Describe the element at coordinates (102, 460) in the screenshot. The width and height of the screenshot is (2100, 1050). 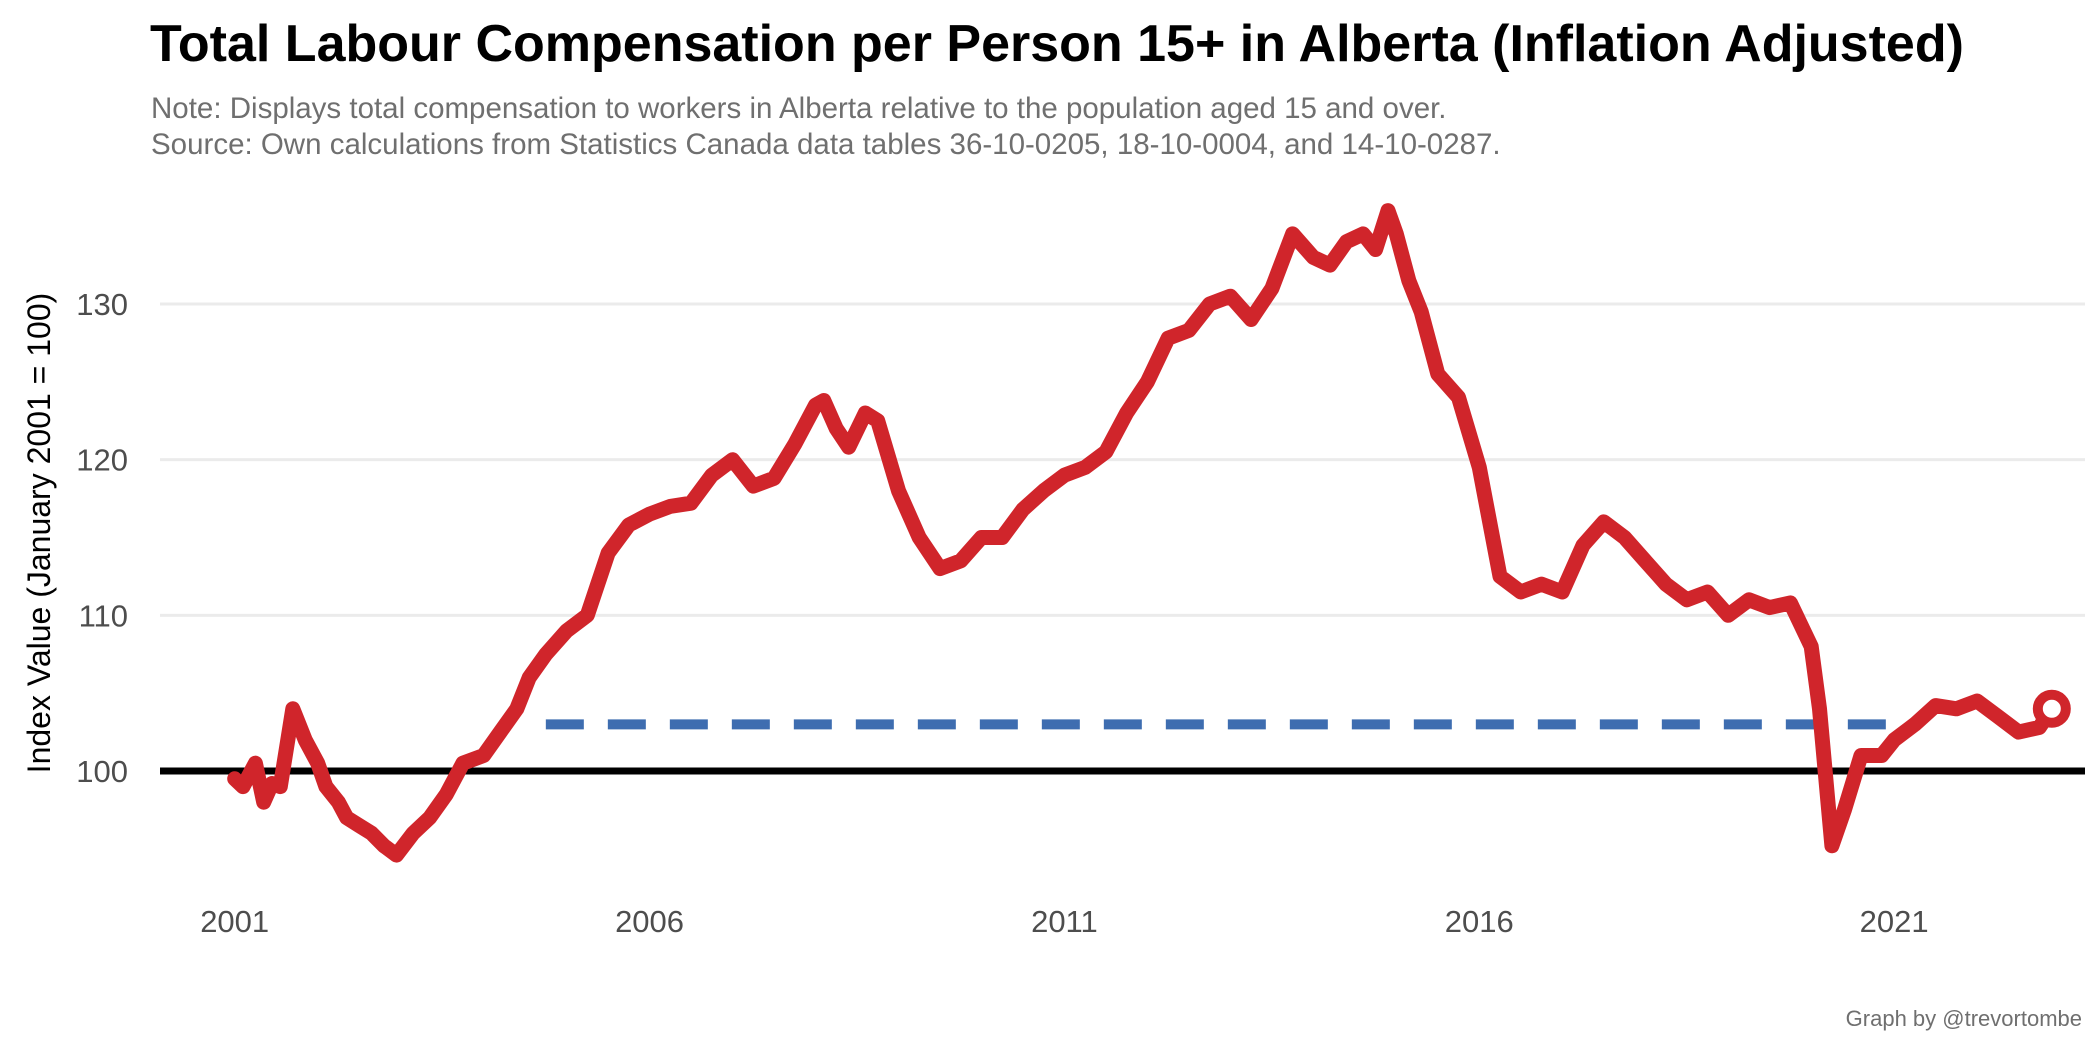
I see `y-tick-label-120: 120` at that location.